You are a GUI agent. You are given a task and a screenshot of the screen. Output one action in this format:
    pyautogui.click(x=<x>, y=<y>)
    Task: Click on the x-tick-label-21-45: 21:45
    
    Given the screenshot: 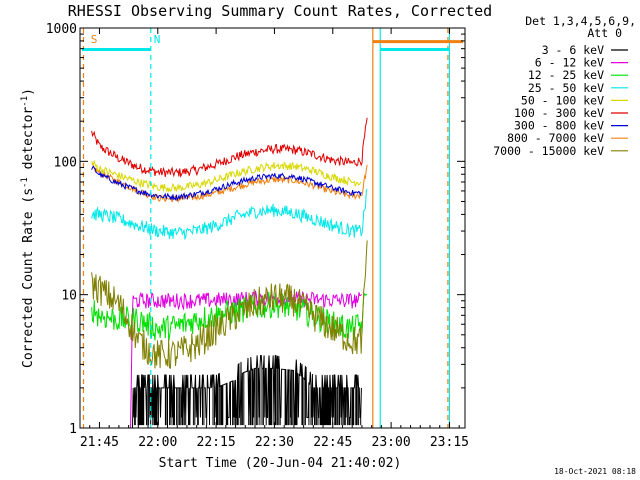 What is the action you would take?
    pyautogui.click(x=99, y=442)
    